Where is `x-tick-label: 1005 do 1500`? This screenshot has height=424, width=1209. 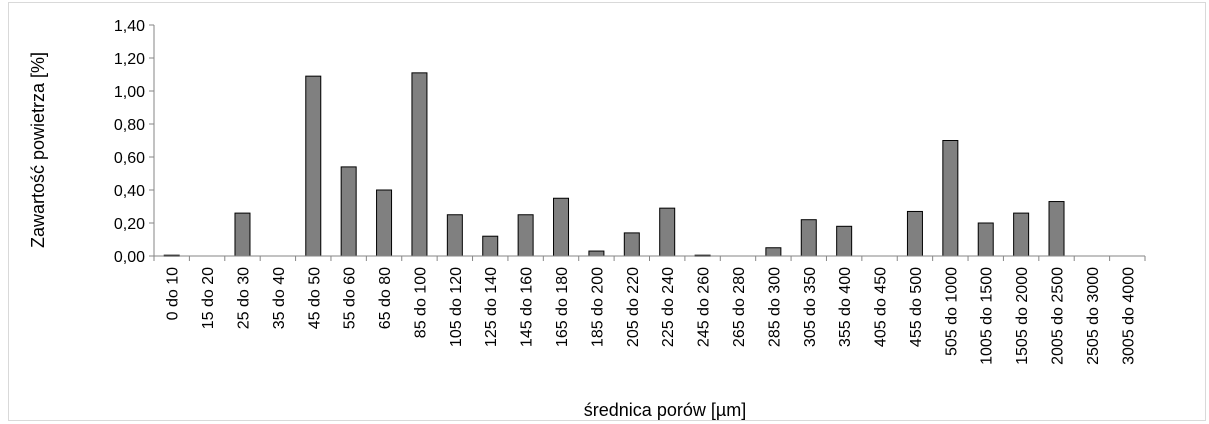
x-tick-label: 1005 do 1500 is located at coordinates (987, 316).